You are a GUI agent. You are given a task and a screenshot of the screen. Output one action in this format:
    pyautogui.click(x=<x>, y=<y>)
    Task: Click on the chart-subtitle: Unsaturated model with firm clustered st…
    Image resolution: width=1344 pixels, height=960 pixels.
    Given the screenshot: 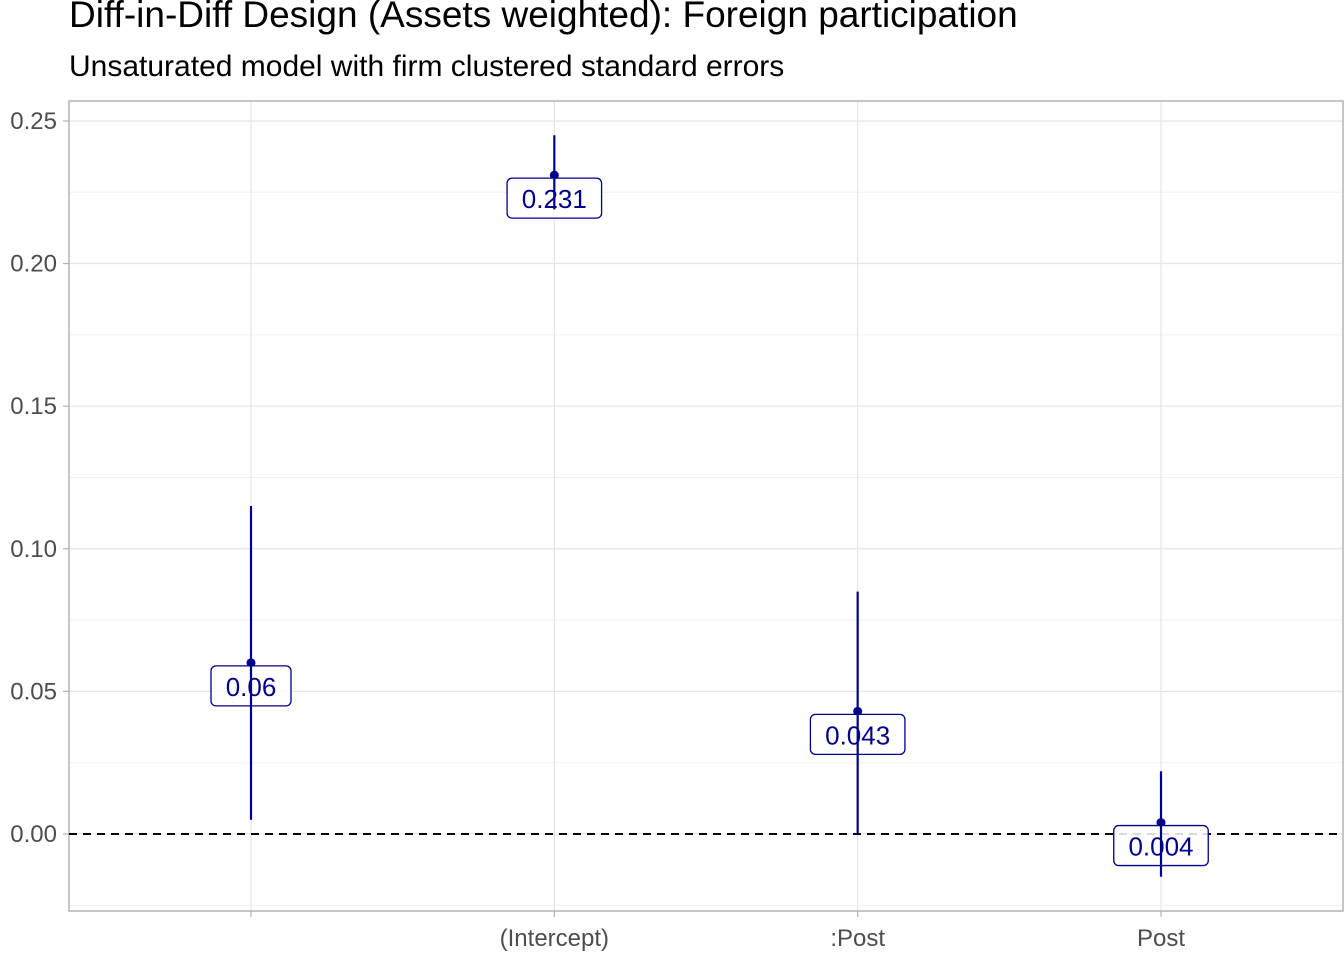 What is the action you would take?
    pyautogui.click(x=427, y=66)
    